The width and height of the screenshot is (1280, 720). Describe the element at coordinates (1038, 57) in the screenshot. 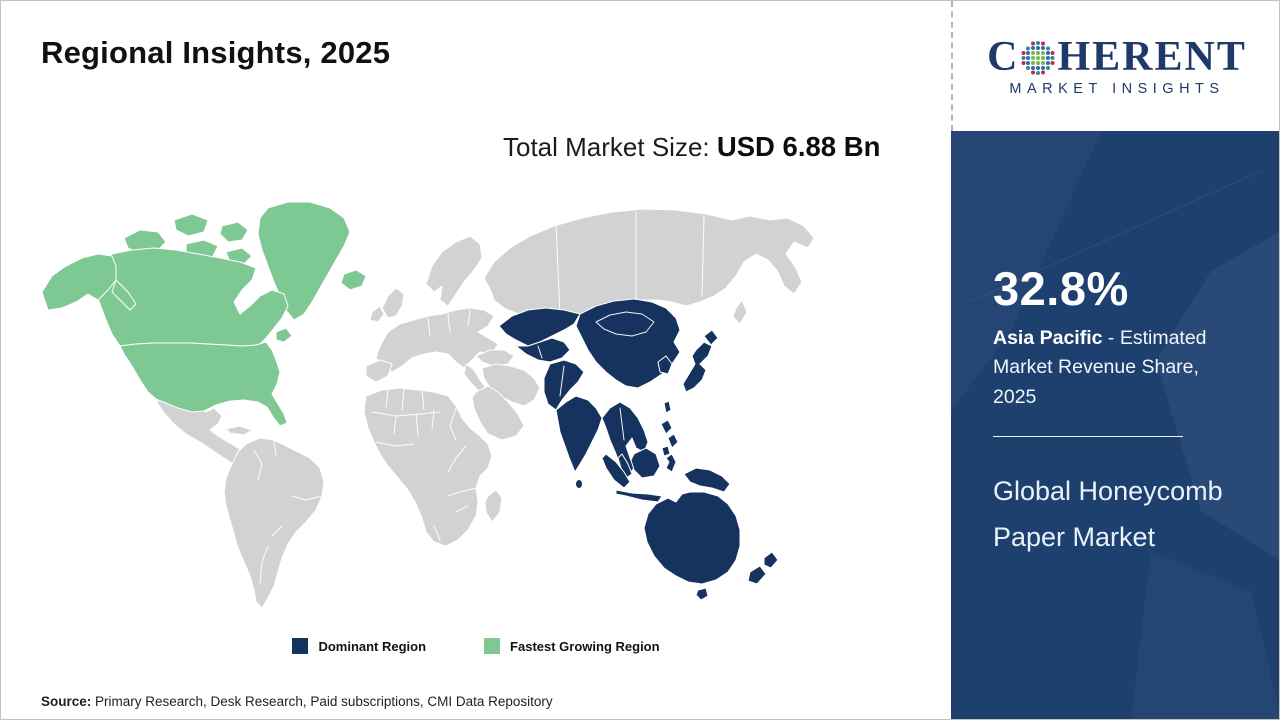

I see `globe-dots-icon` at that location.